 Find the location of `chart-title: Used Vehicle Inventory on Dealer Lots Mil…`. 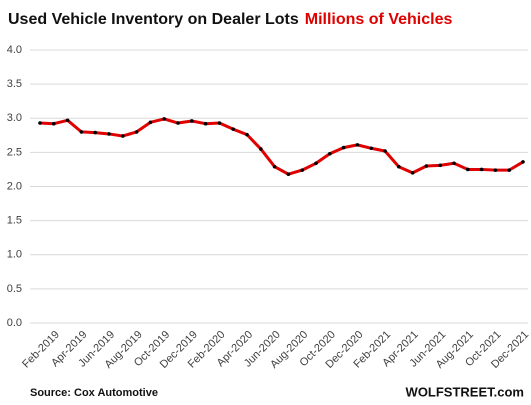

chart-title: Used Vehicle Inventory on Dealer Lots Mil… is located at coordinates (230, 19).